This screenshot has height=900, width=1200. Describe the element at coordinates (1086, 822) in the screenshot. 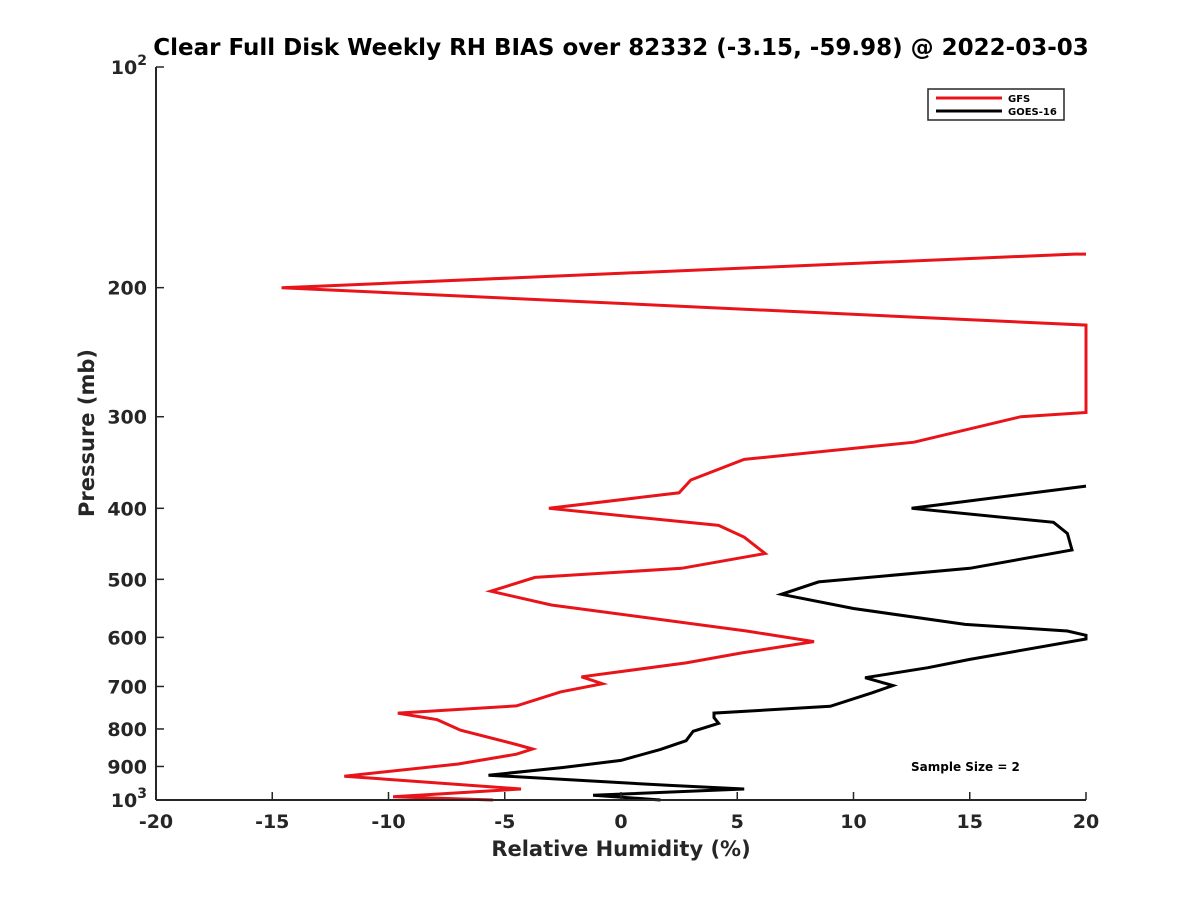

I see `x-tick-label: 20` at that location.